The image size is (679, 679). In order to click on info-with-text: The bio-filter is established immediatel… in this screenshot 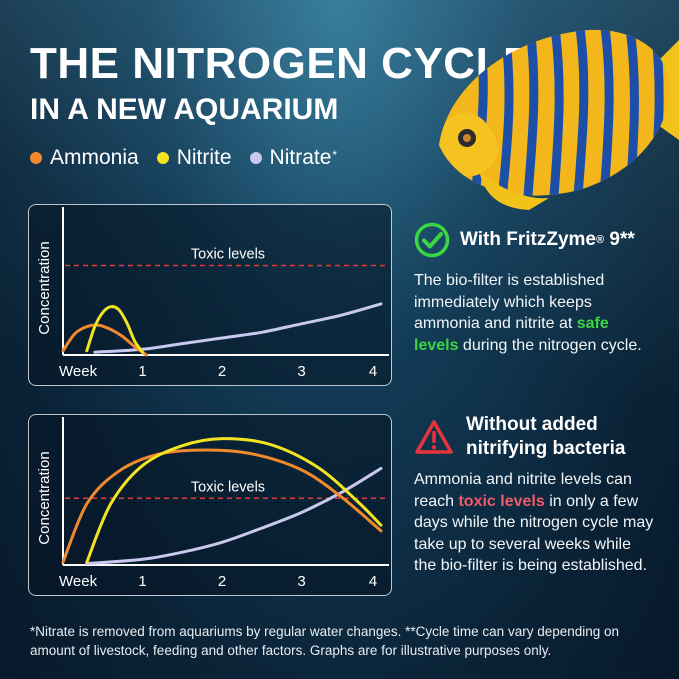, I will do `click(528, 313)`.